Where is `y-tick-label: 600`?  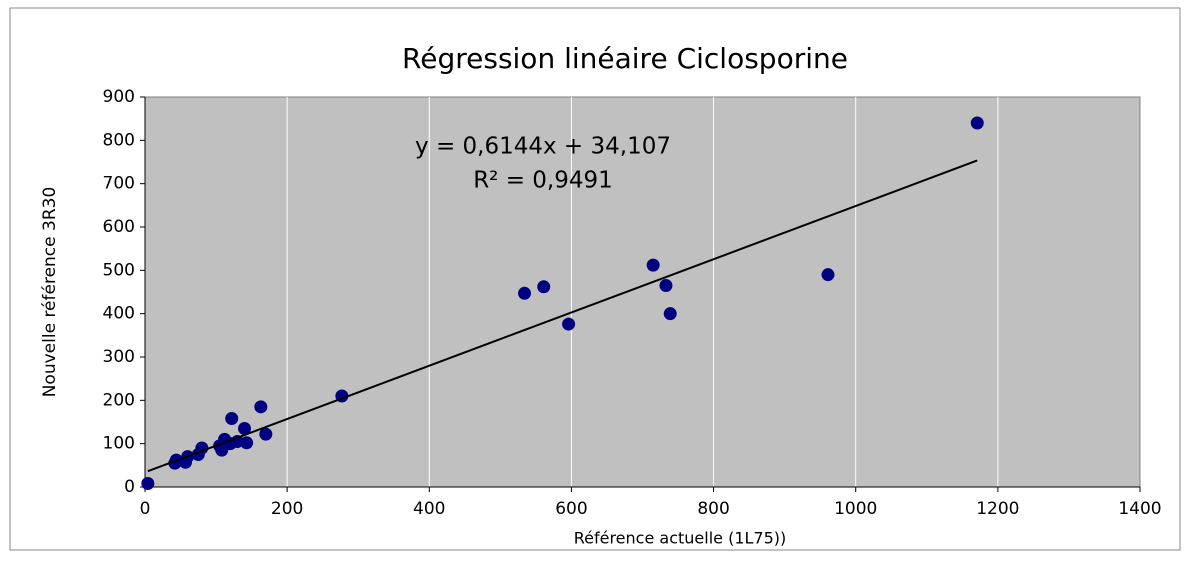
y-tick-label: 600 is located at coordinates (119, 227).